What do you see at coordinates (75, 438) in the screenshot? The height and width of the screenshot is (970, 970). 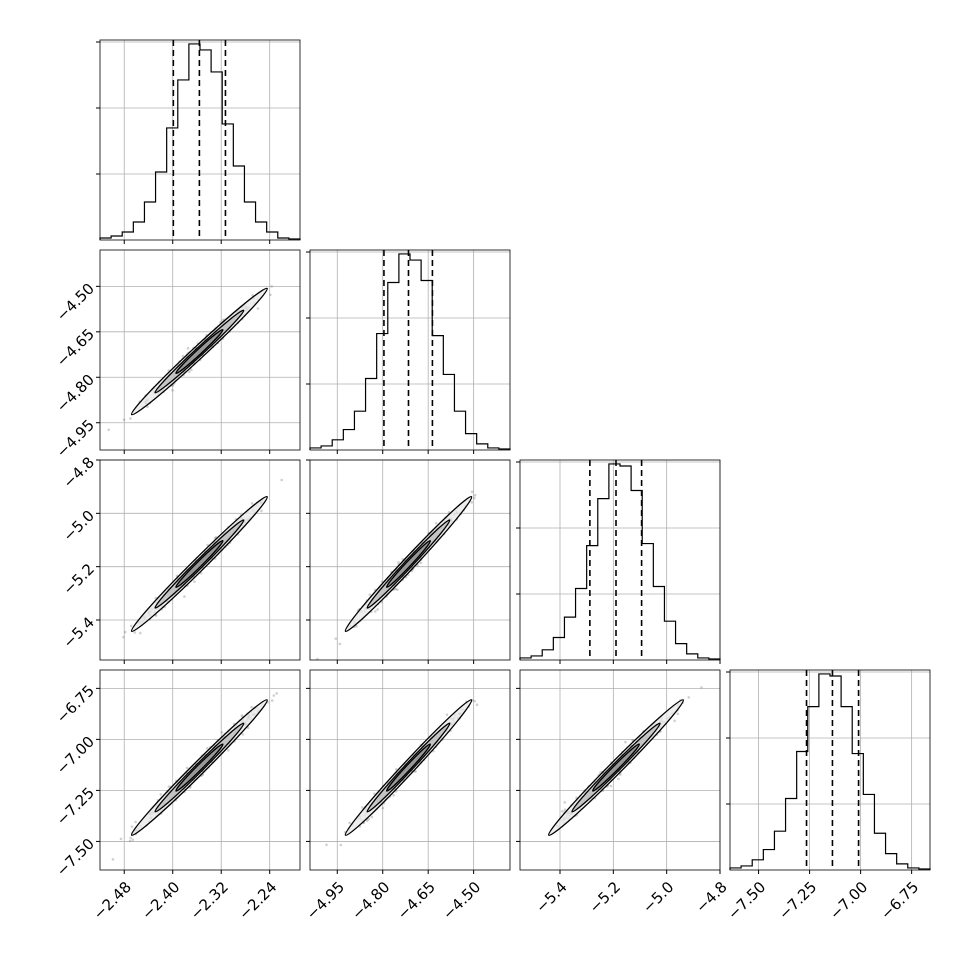 I see `y-tick-label: −4.95` at bounding box center [75, 438].